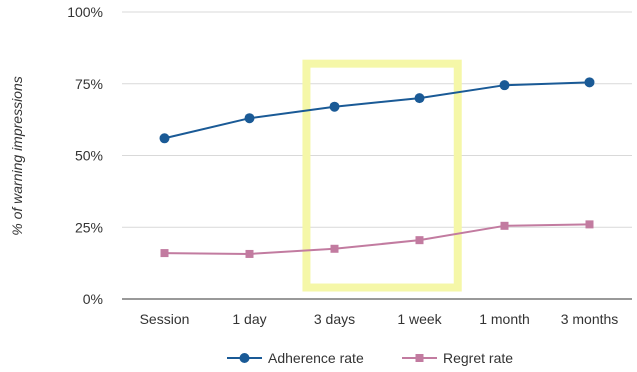 This screenshot has height=372, width=637. I want to click on x-tick-label: Session, so click(165, 319).